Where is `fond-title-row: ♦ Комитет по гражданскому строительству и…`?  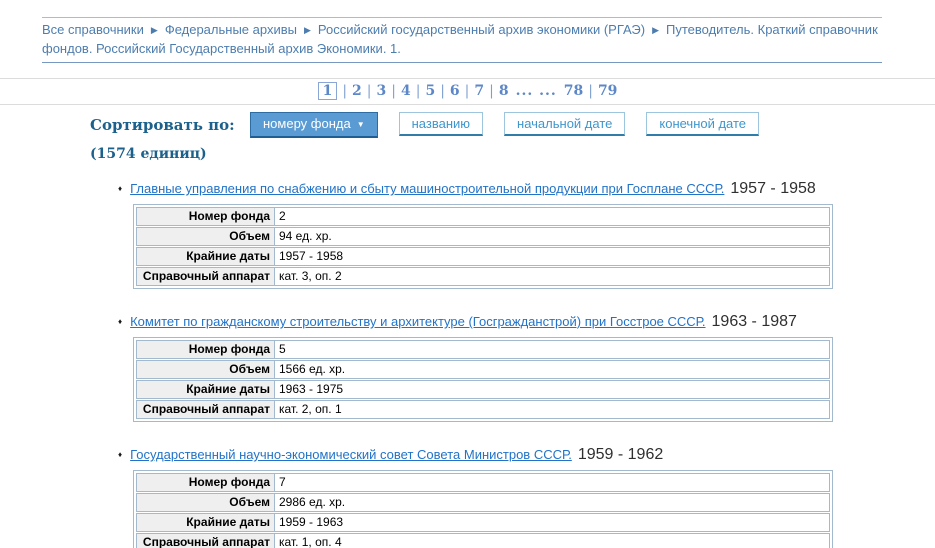
fond-title-row: ♦ Комитет по гражданскому строительству и… is located at coordinates (512, 322).